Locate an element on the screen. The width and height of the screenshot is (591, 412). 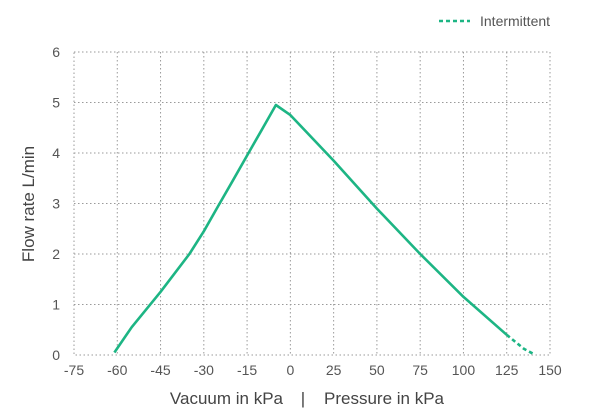
y-tick-label: 5 is located at coordinates (56, 103).